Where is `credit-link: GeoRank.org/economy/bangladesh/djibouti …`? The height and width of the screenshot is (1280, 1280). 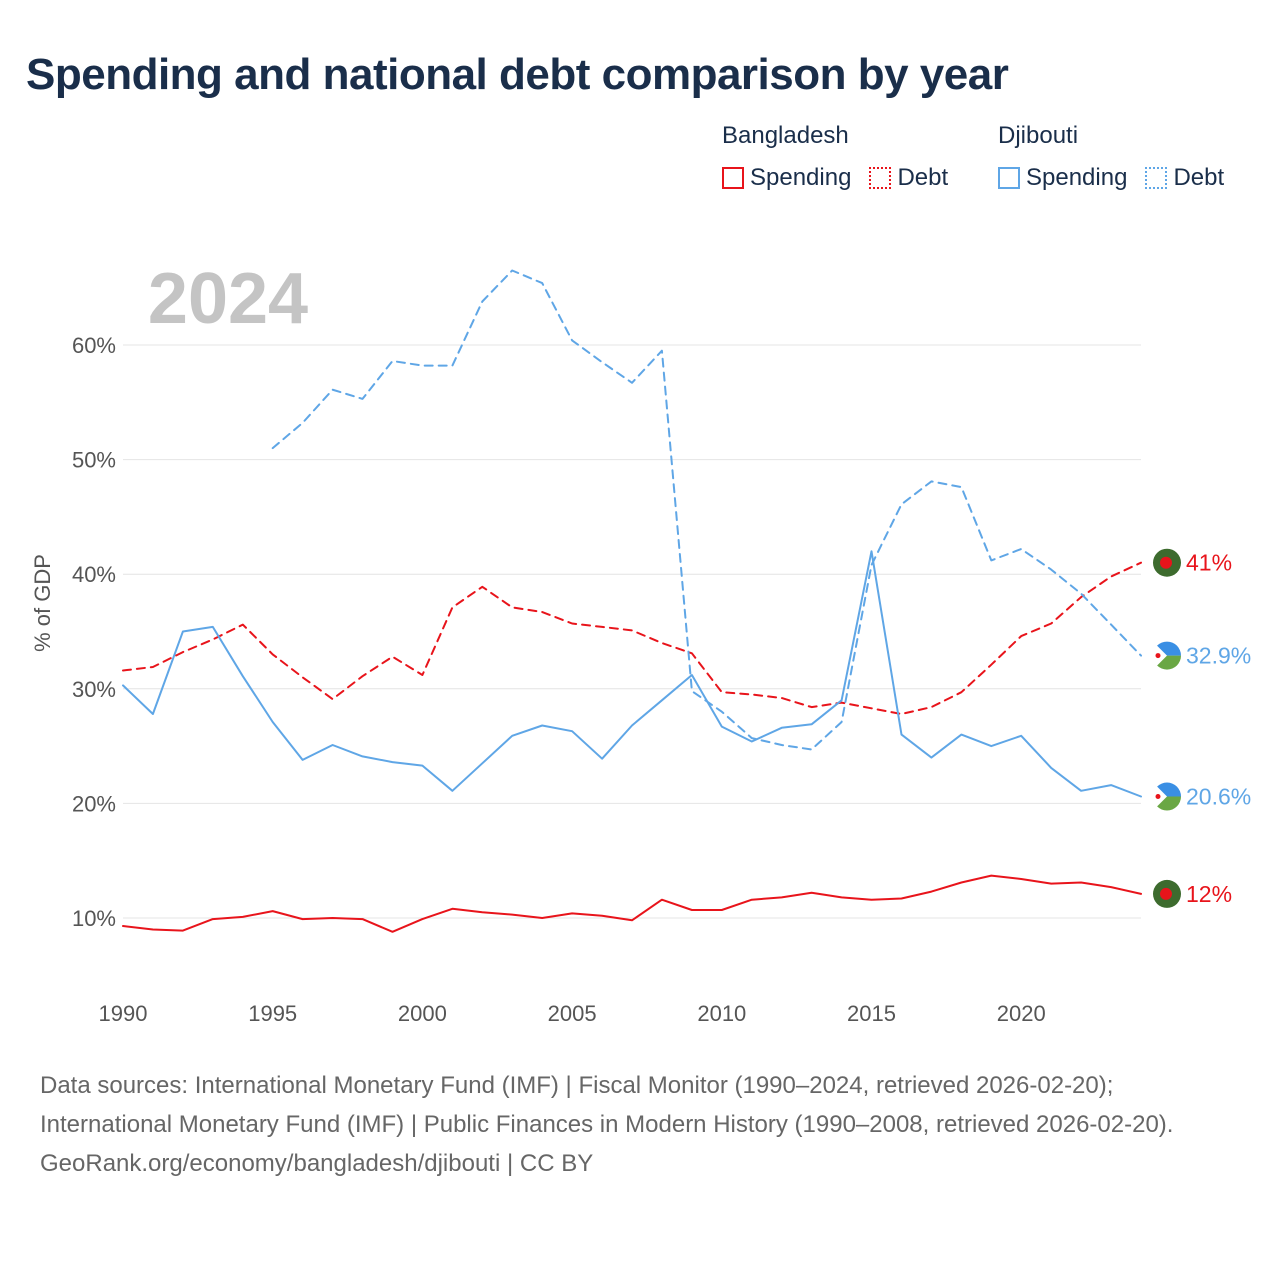
credit-link: GeoRank.org/economy/bangladesh/djibouti … is located at coordinates (317, 1163).